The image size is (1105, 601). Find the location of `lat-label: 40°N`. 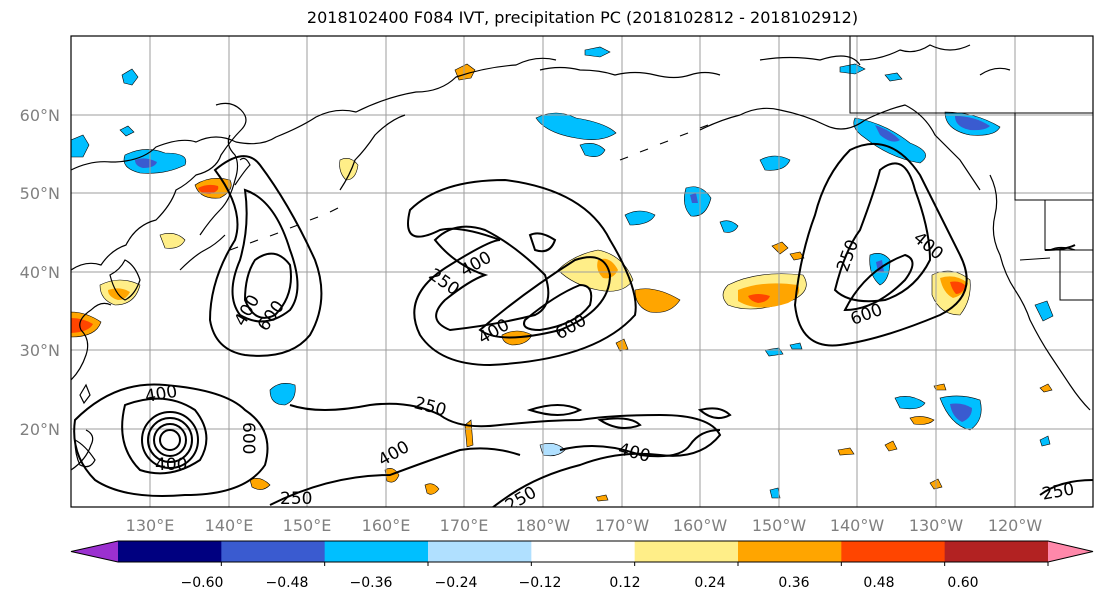

lat-label: 40°N is located at coordinates (40, 272).